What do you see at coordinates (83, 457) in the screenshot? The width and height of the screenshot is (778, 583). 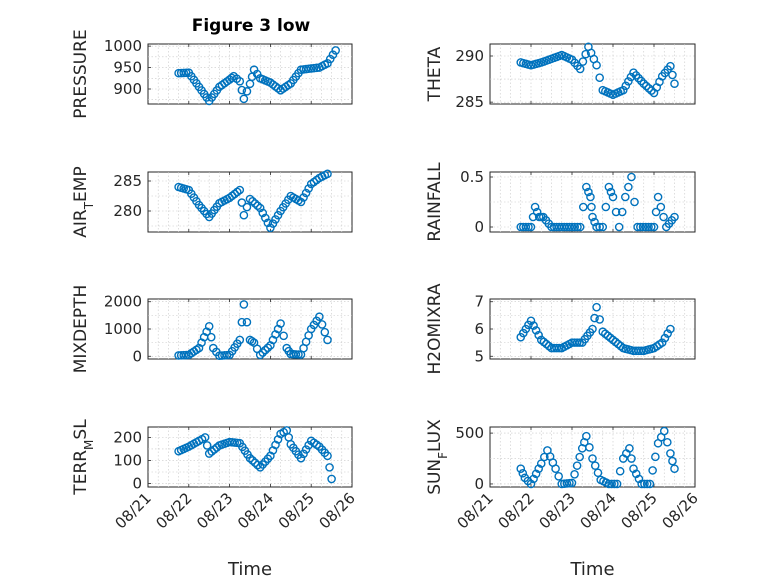 I see `y-axis-label: TERRMSL` at bounding box center [83, 457].